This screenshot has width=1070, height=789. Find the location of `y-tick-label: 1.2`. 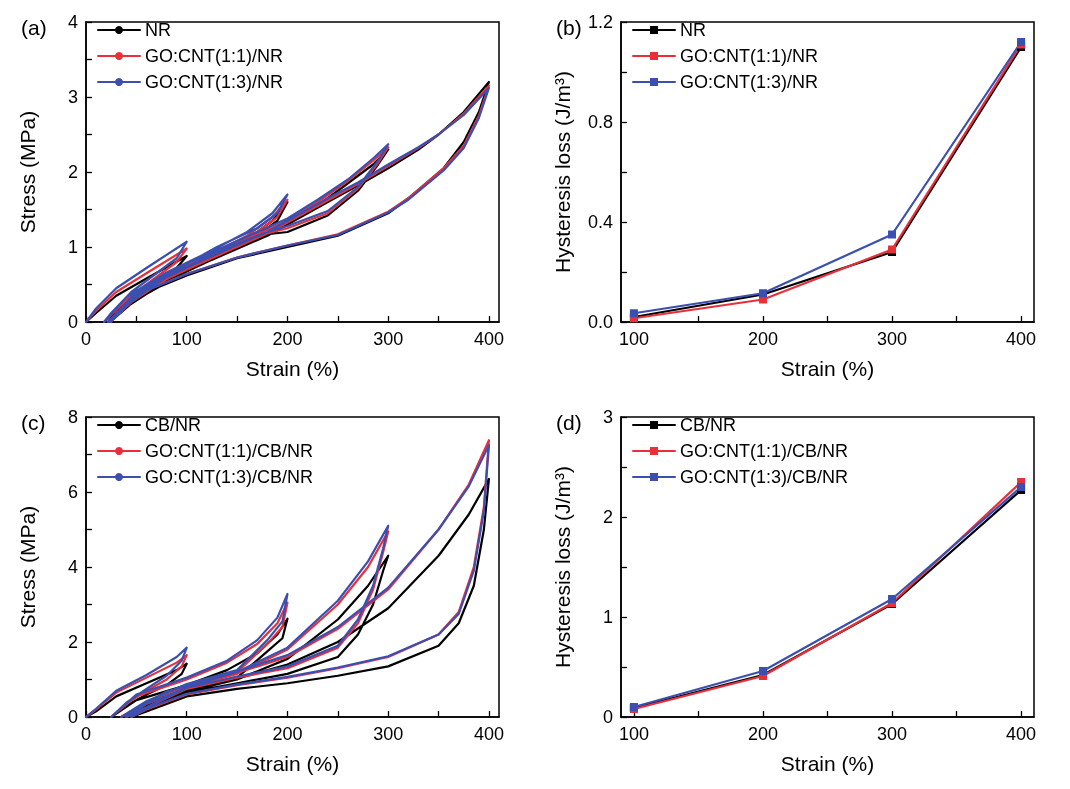

y-tick-label: 1.2 is located at coordinates (600, 22).